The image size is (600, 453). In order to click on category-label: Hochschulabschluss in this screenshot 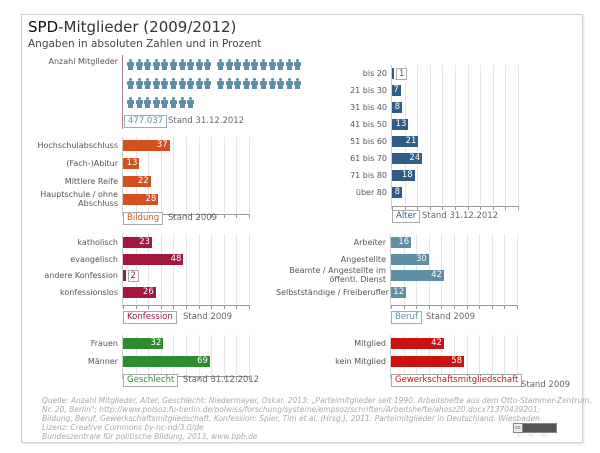, I will do `click(77, 145)`.